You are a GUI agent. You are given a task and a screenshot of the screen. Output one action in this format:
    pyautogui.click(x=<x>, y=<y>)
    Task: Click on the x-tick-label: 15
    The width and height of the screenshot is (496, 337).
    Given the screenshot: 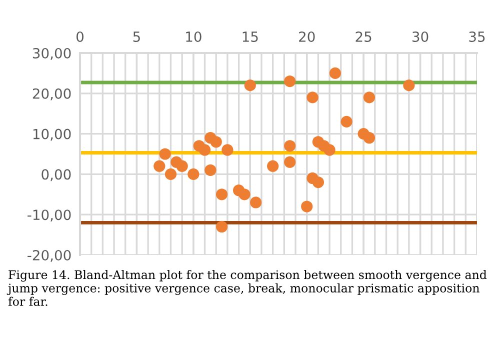 What is the action you would take?
    pyautogui.click(x=250, y=37)
    